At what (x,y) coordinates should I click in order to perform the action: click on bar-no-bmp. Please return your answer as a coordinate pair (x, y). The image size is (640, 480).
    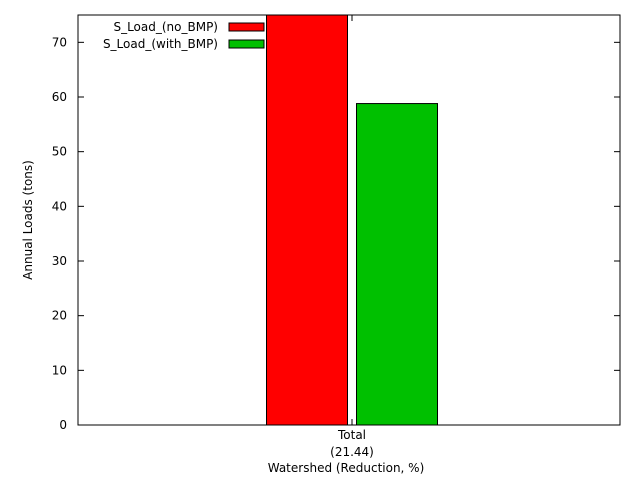
    Looking at the image, I should click on (307, 220).